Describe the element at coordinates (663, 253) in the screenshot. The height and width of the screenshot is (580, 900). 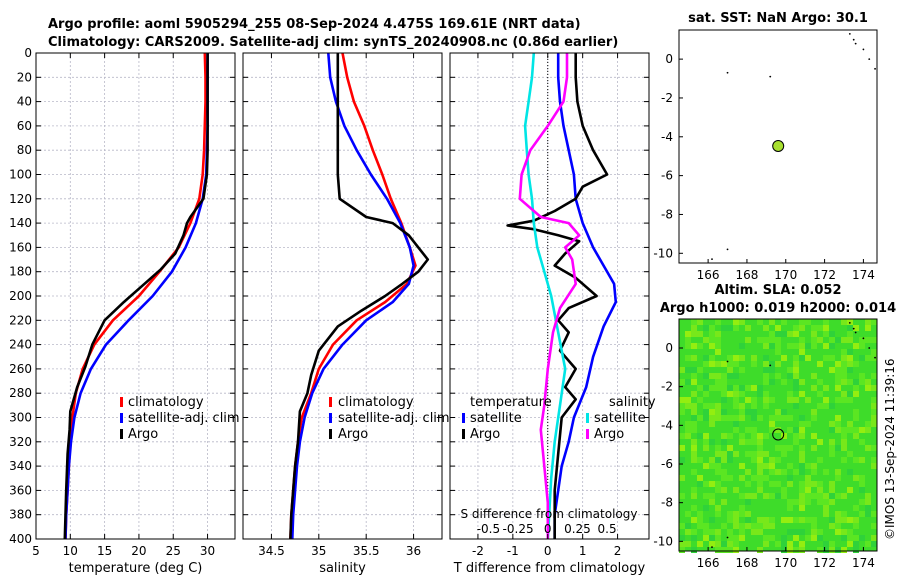
I see `y-tick-label: -10` at that location.